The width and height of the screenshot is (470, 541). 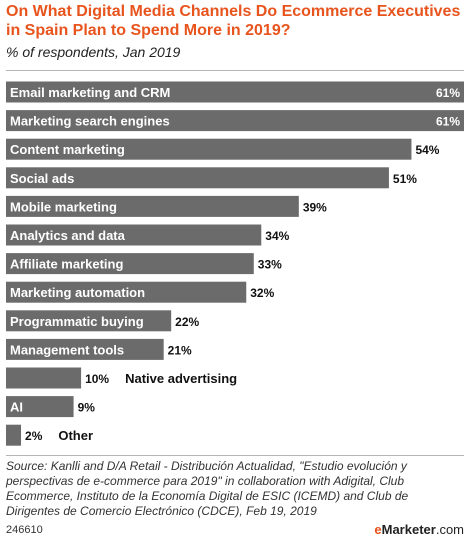 What do you see at coordinates (68, 235) in the screenshot?
I see `category-label-5: Analytics and data` at bounding box center [68, 235].